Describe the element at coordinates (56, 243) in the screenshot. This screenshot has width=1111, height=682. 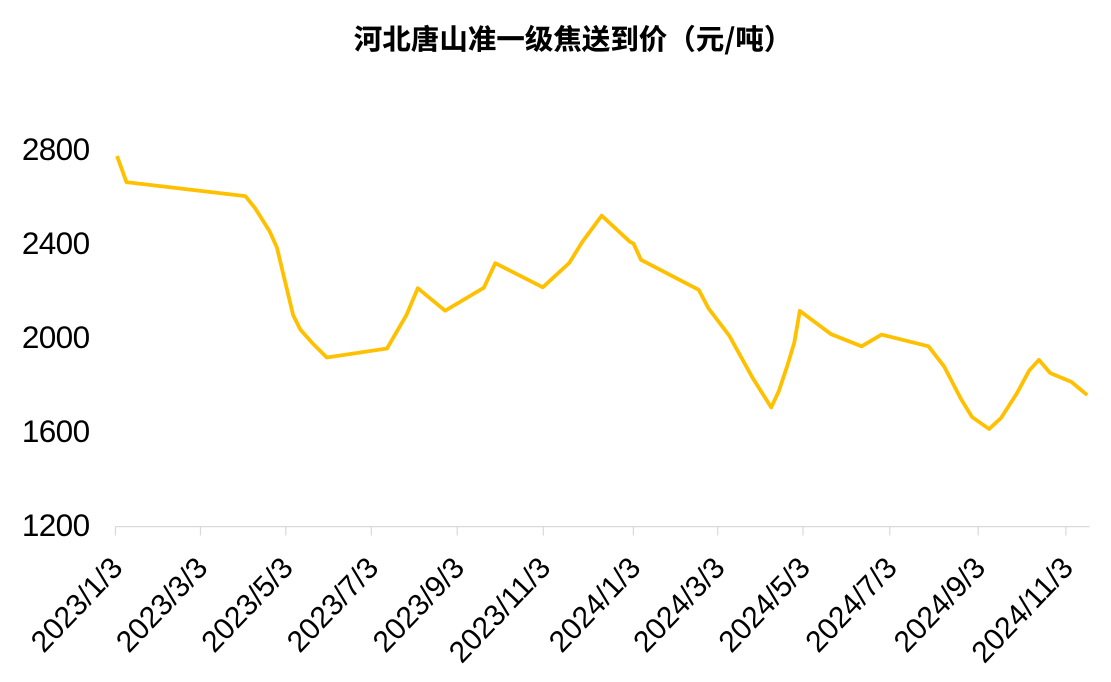
I see `svg-text: 2400` at that location.